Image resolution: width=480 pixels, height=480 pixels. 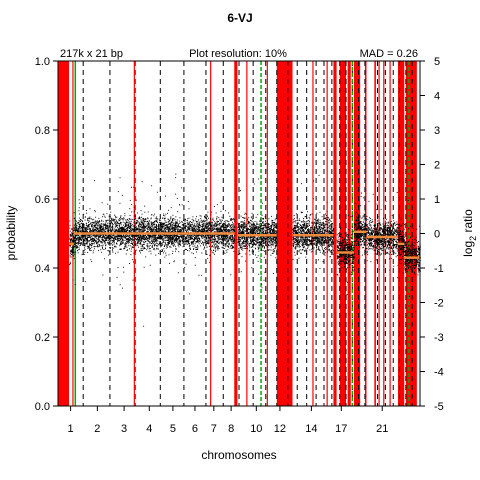 I want to click on x-tick-label-5: 6, so click(x=195, y=429).